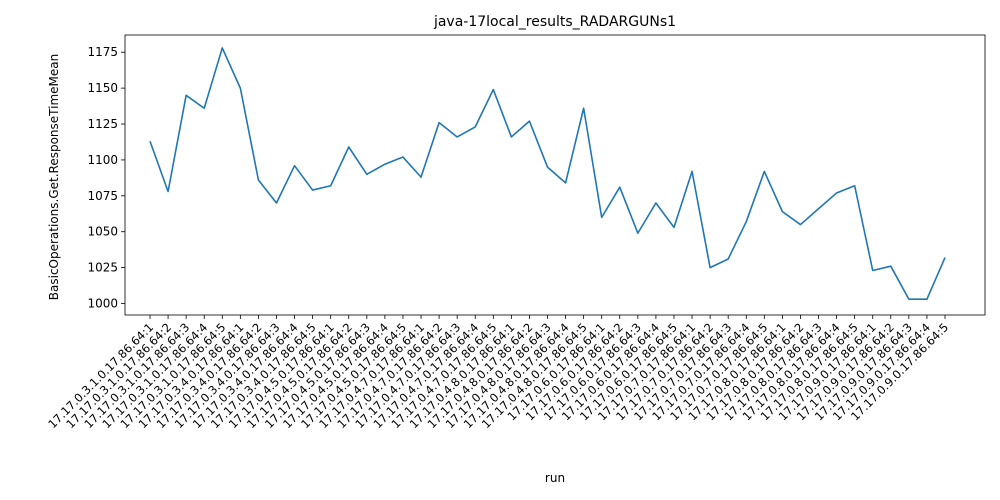 Image resolution: width=1000 pixels, height=500 pixels. Describe the element at coordinates (554, 22) in the screenshot. I see `chart-title: java-17local_results_RADARGUNs1` at that location.